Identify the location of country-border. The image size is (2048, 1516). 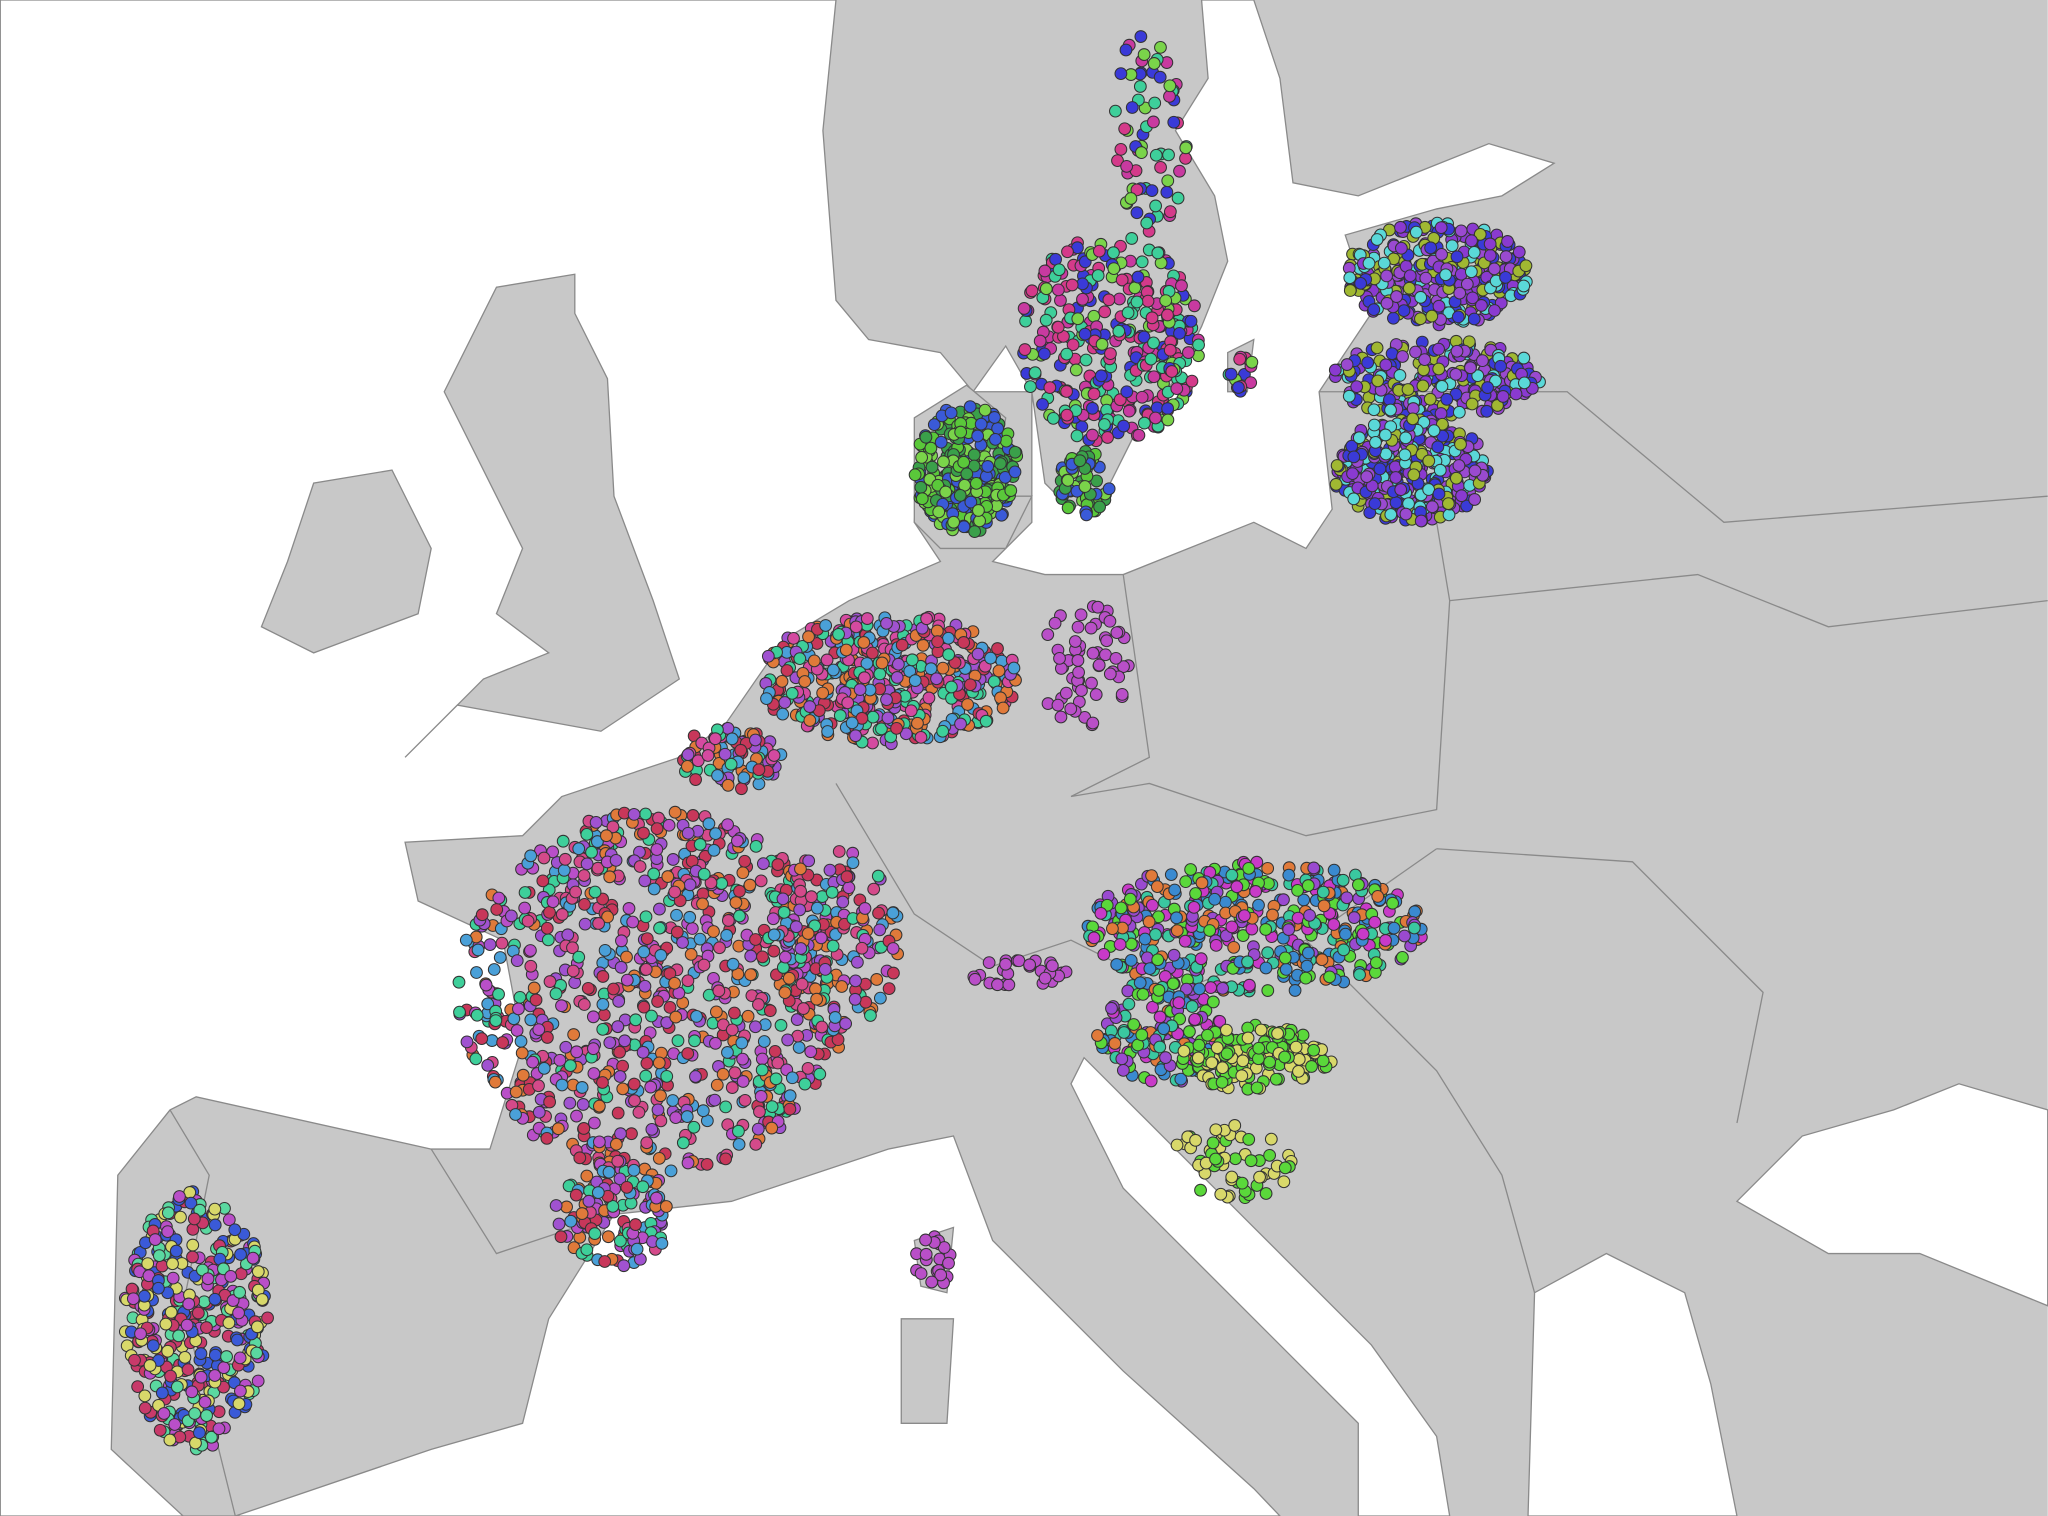
(1260, 679).